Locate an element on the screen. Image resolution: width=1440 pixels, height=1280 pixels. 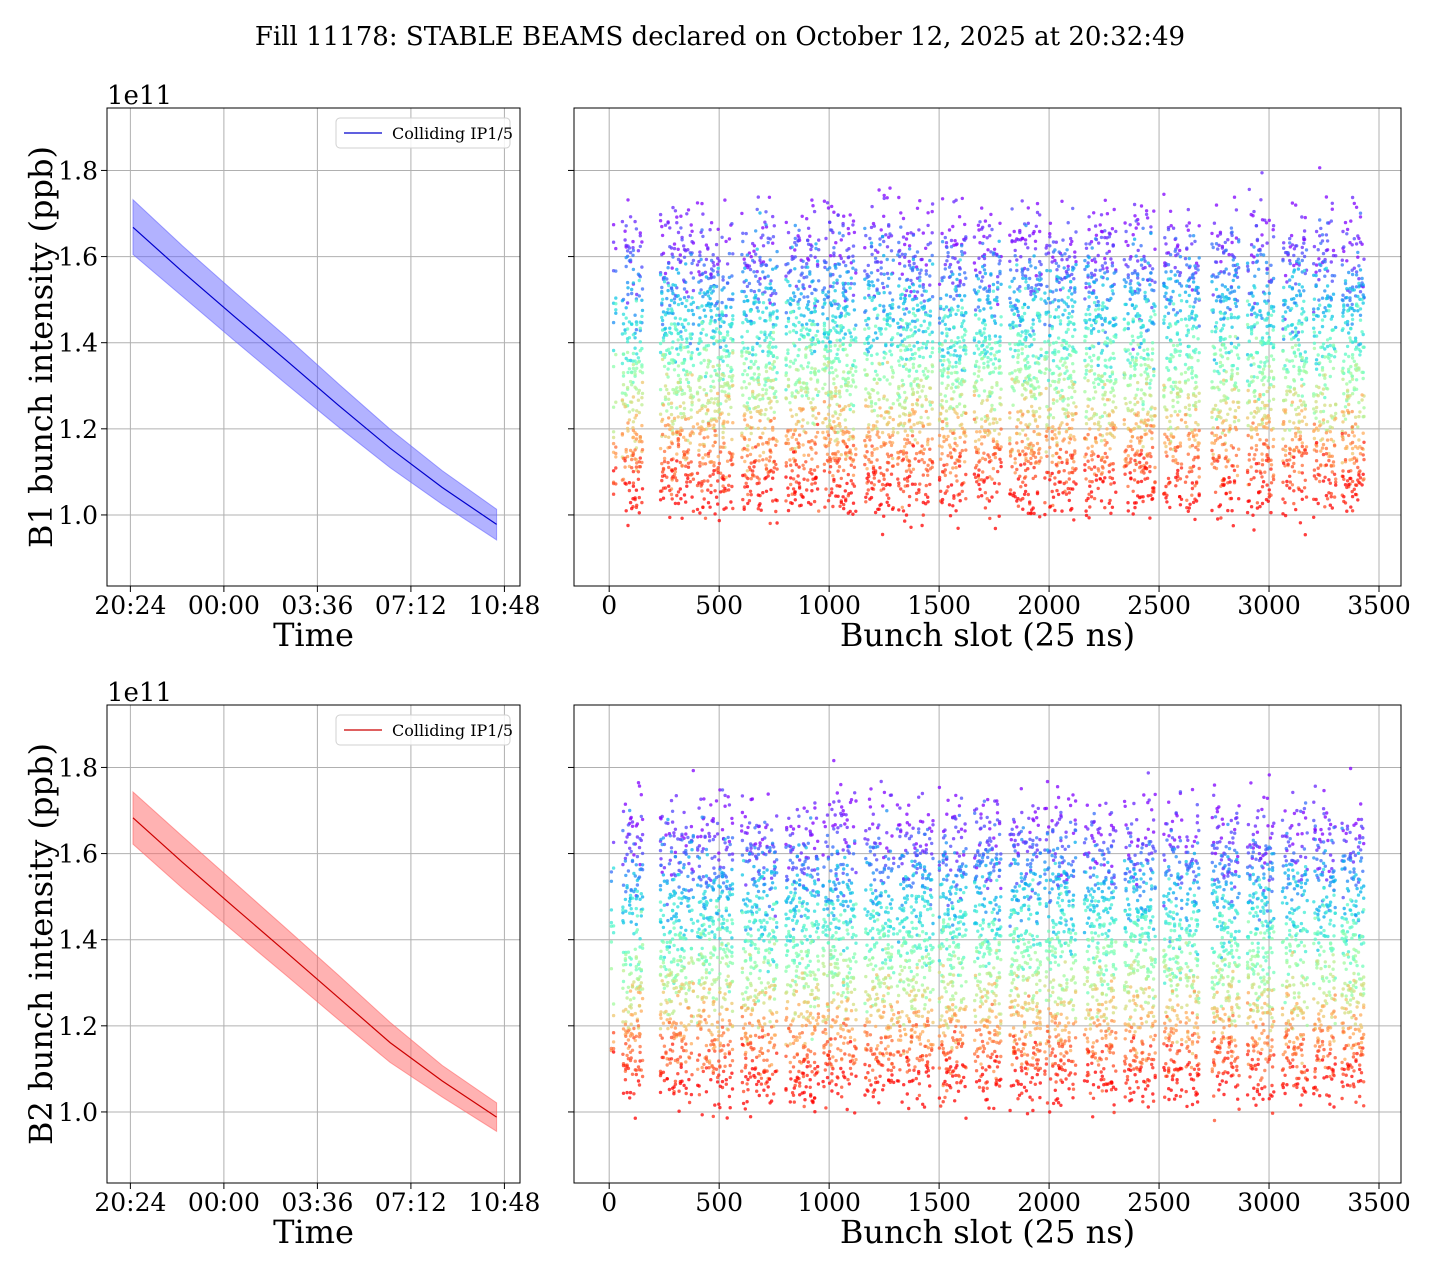
legend-label: Colliding IP1/5 is located at coordinates (452, 133).